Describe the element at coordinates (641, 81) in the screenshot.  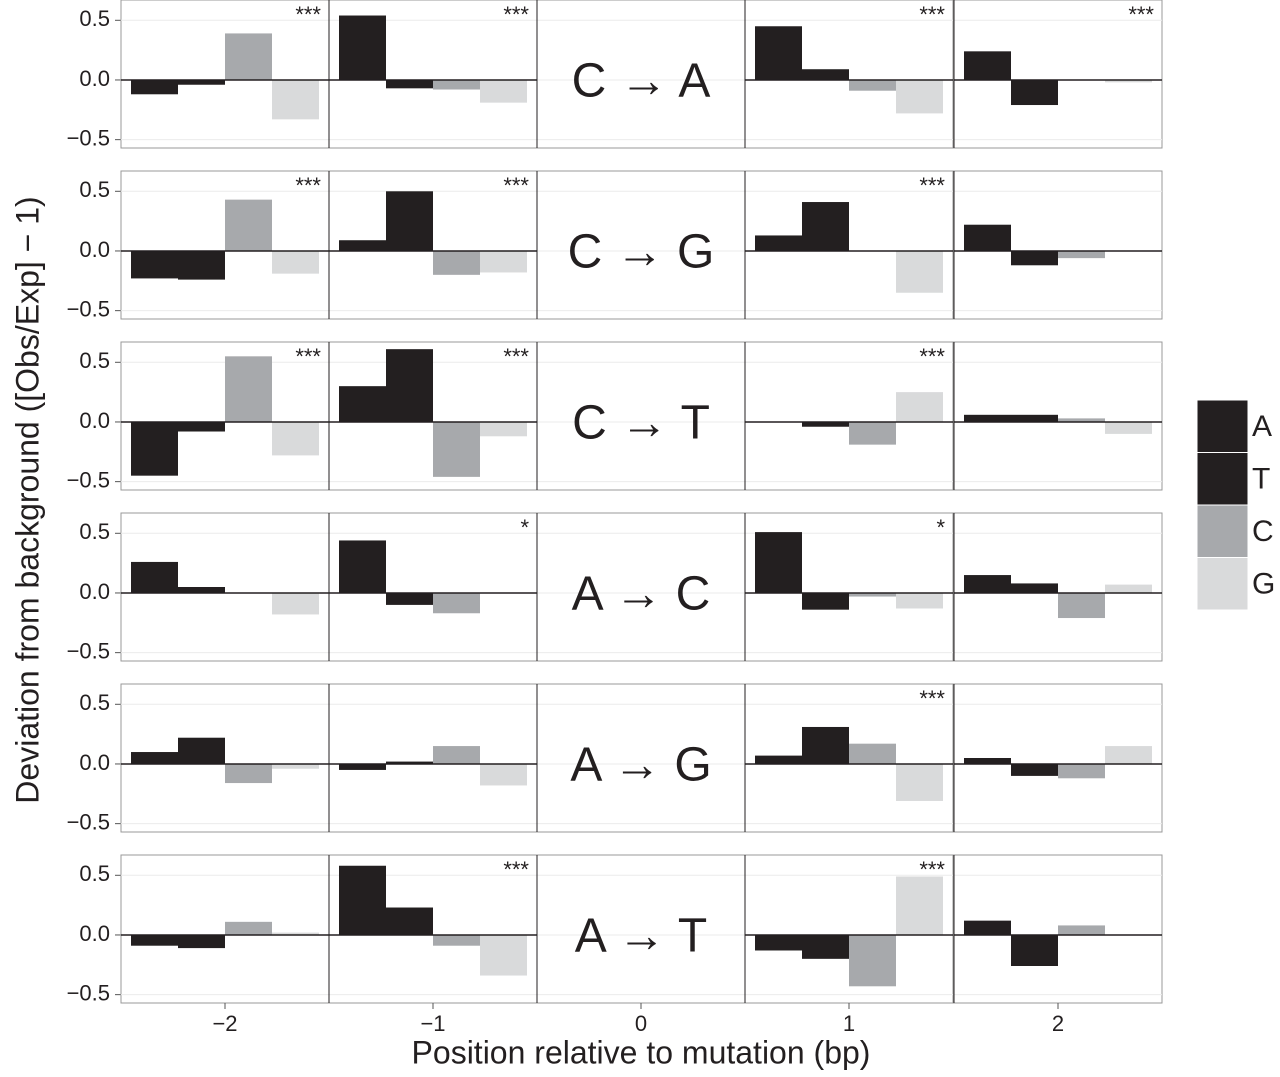
I see `mutation-label: C → A` at that location.